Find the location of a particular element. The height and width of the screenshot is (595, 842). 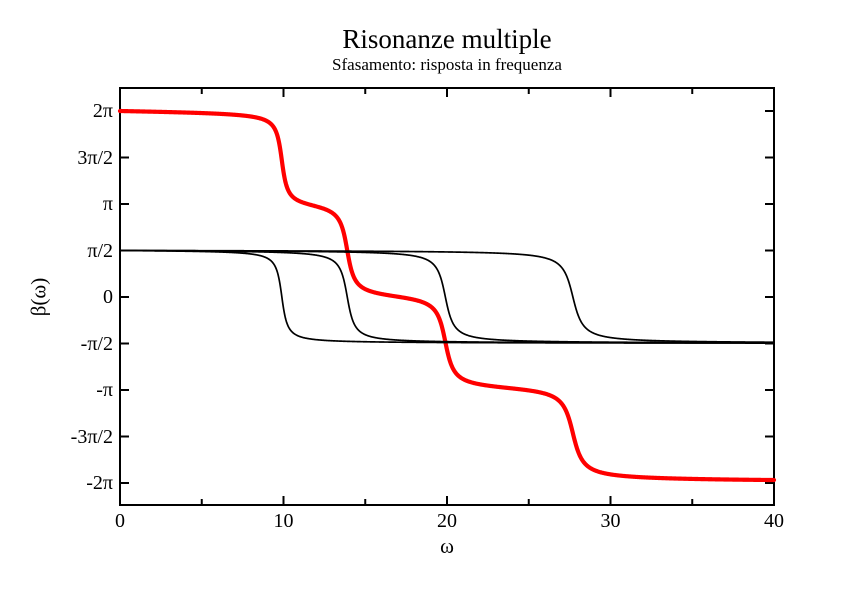

x-tick-label: 30 is located at coordinates (610, 521).